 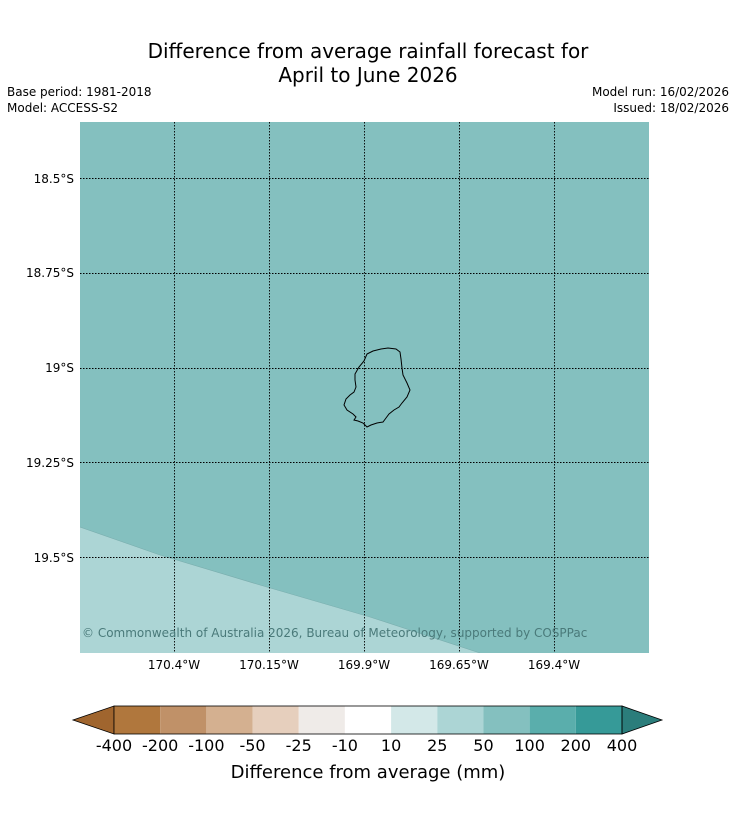 What do you see at coordinates (368, 75) in the screenshot?
I see `title-line-2: April to June 2026` at bounding box center [368, 75].